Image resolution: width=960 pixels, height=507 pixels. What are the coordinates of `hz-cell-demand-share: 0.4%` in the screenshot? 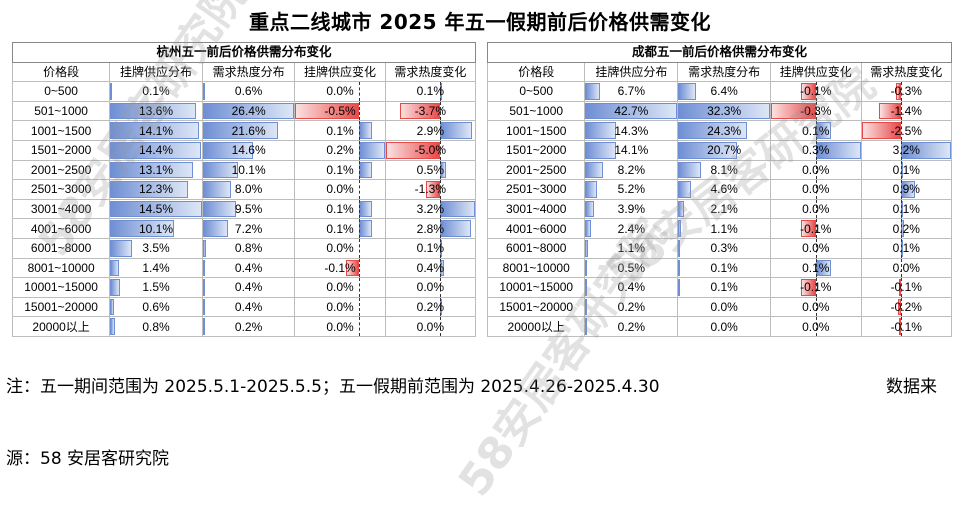 It's located at (248, 268).